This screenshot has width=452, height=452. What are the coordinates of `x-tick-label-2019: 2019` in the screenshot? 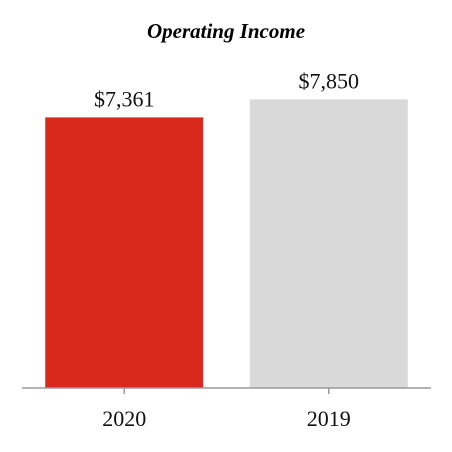 It's located at (329, 418).